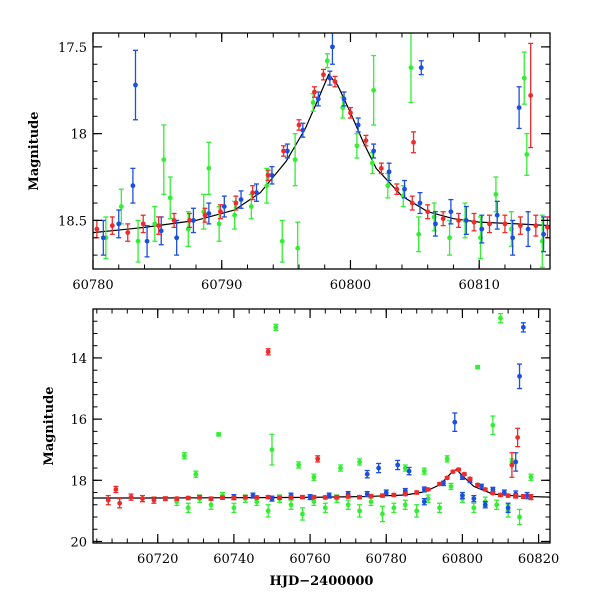  I want to click on x-tick-label: 60720, so click(157, 559).